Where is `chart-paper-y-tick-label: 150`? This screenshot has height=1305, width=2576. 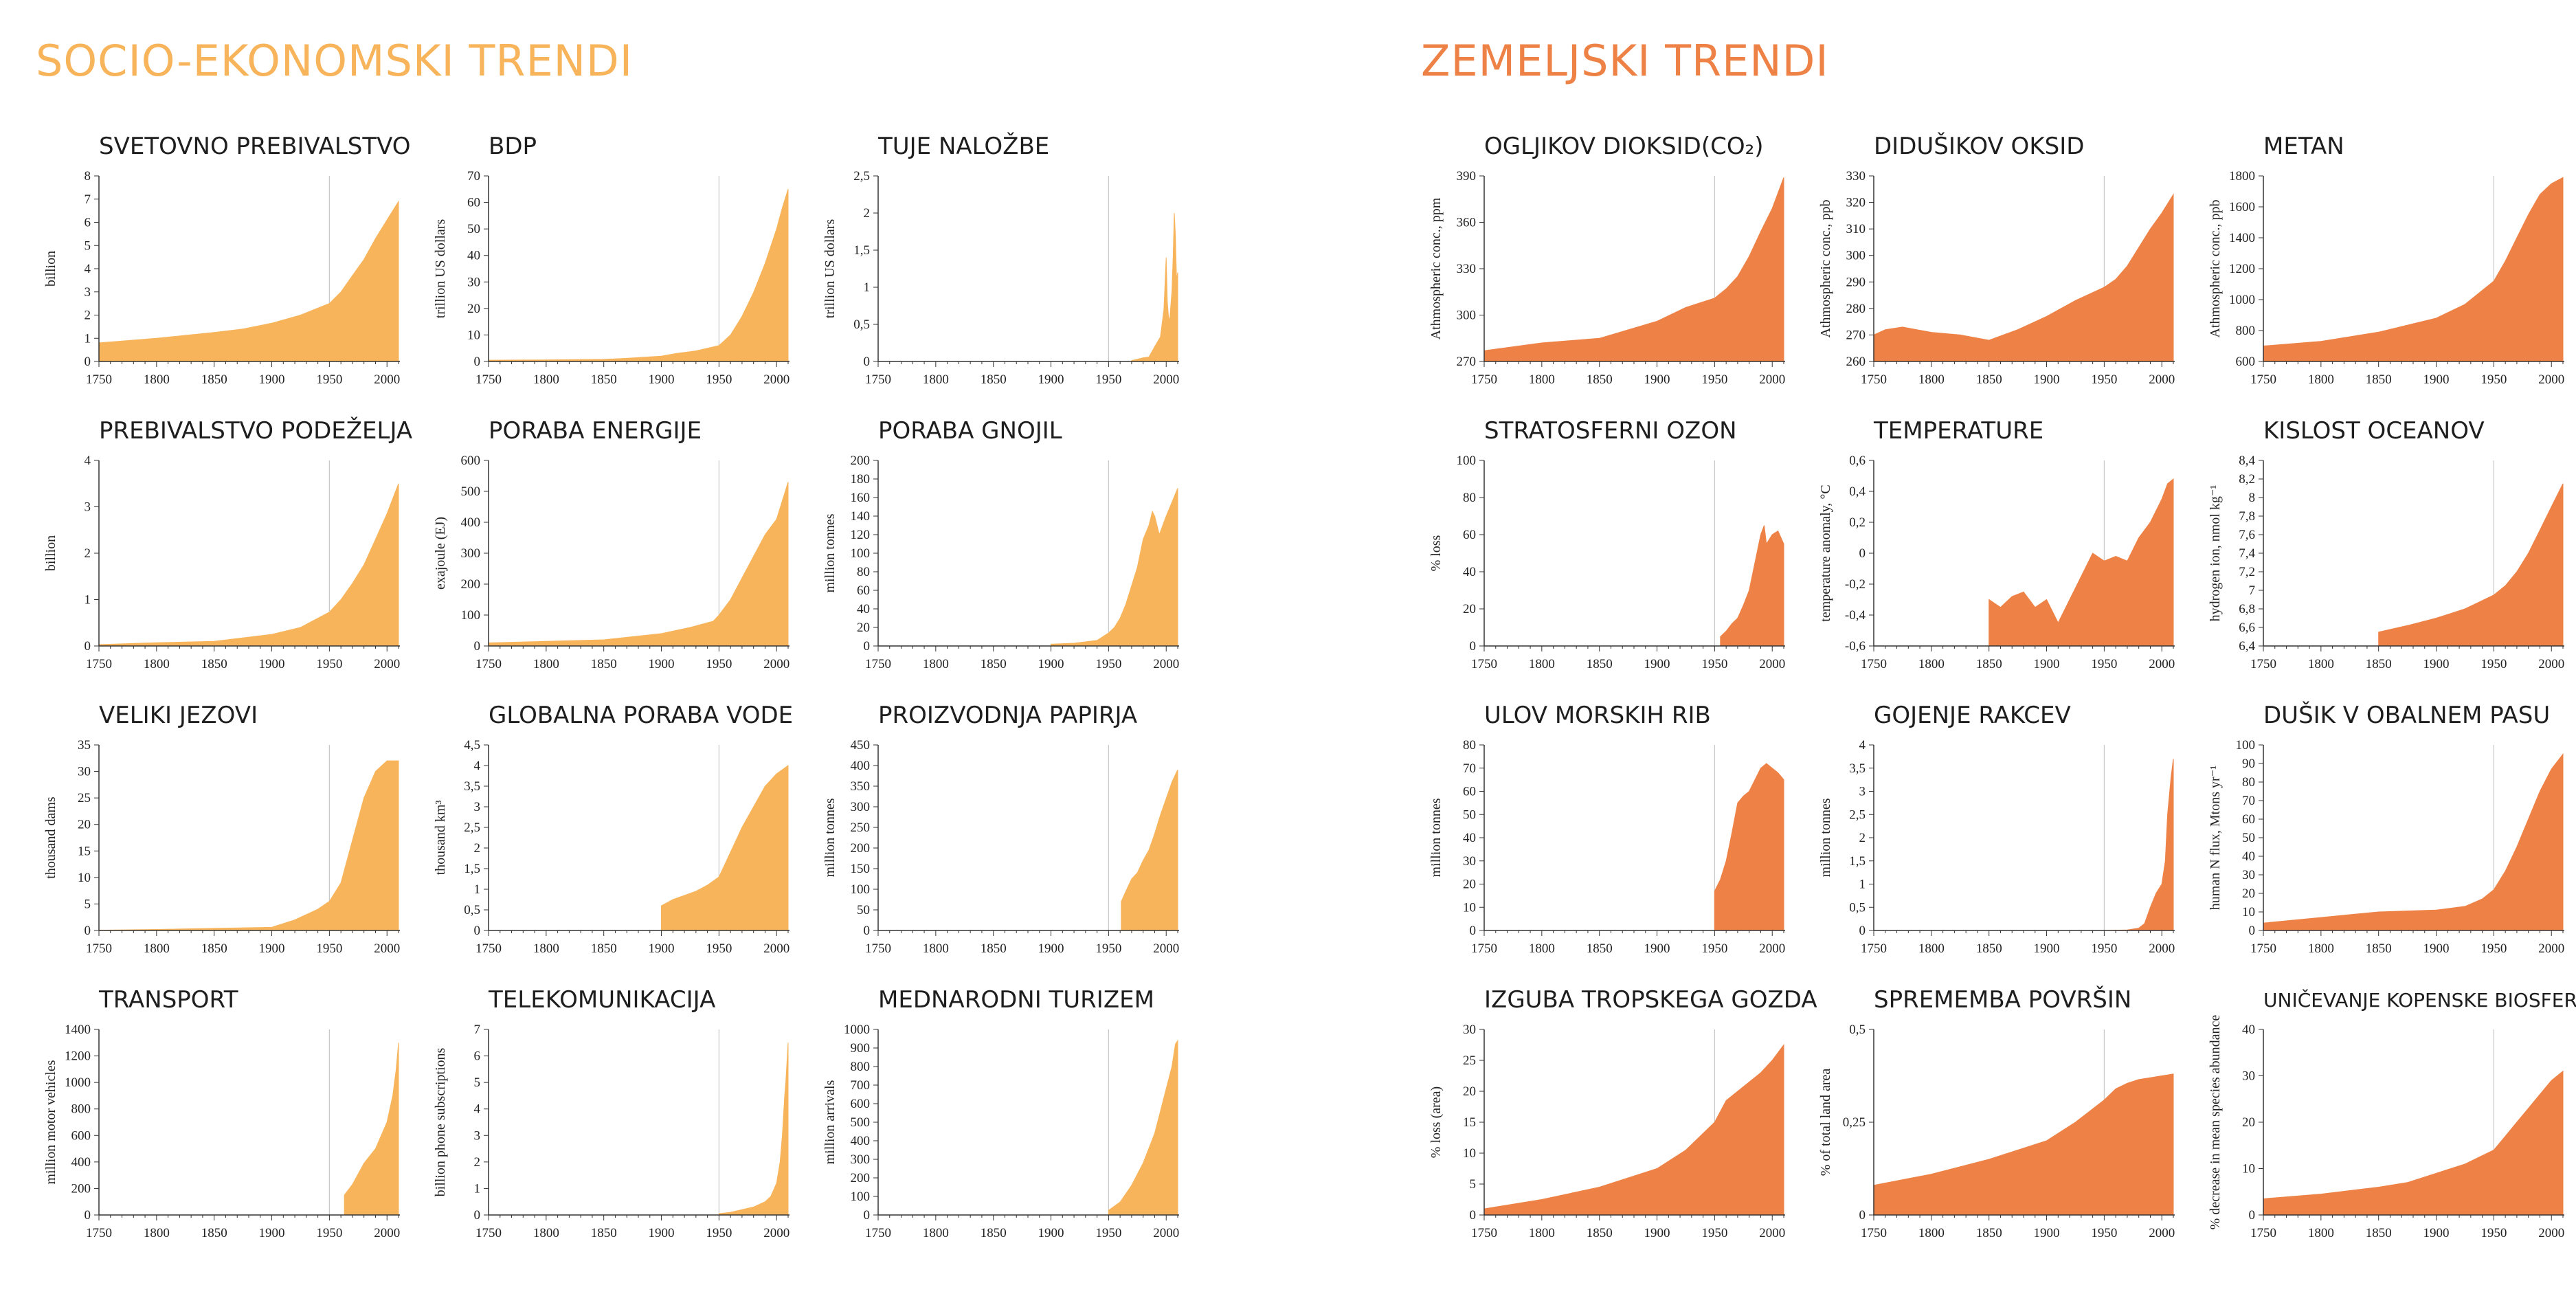 chart-paper-y-tick-label: 150 is located at coordinates (861, 869).